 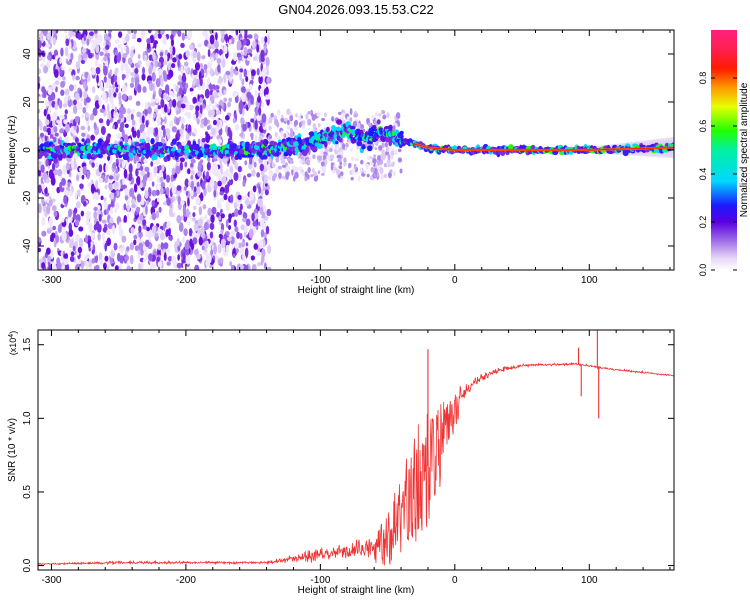 I want to click on snr-xtick-label: 100, so click(x=589, y=580).